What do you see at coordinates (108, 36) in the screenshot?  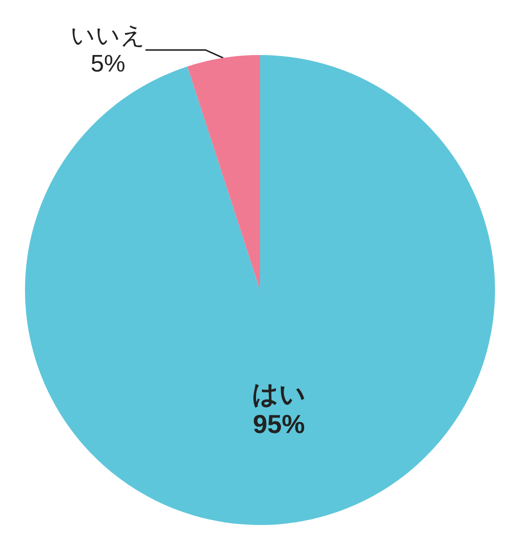 I see `slice-label: いいえ` at bounding box center [108, 36].